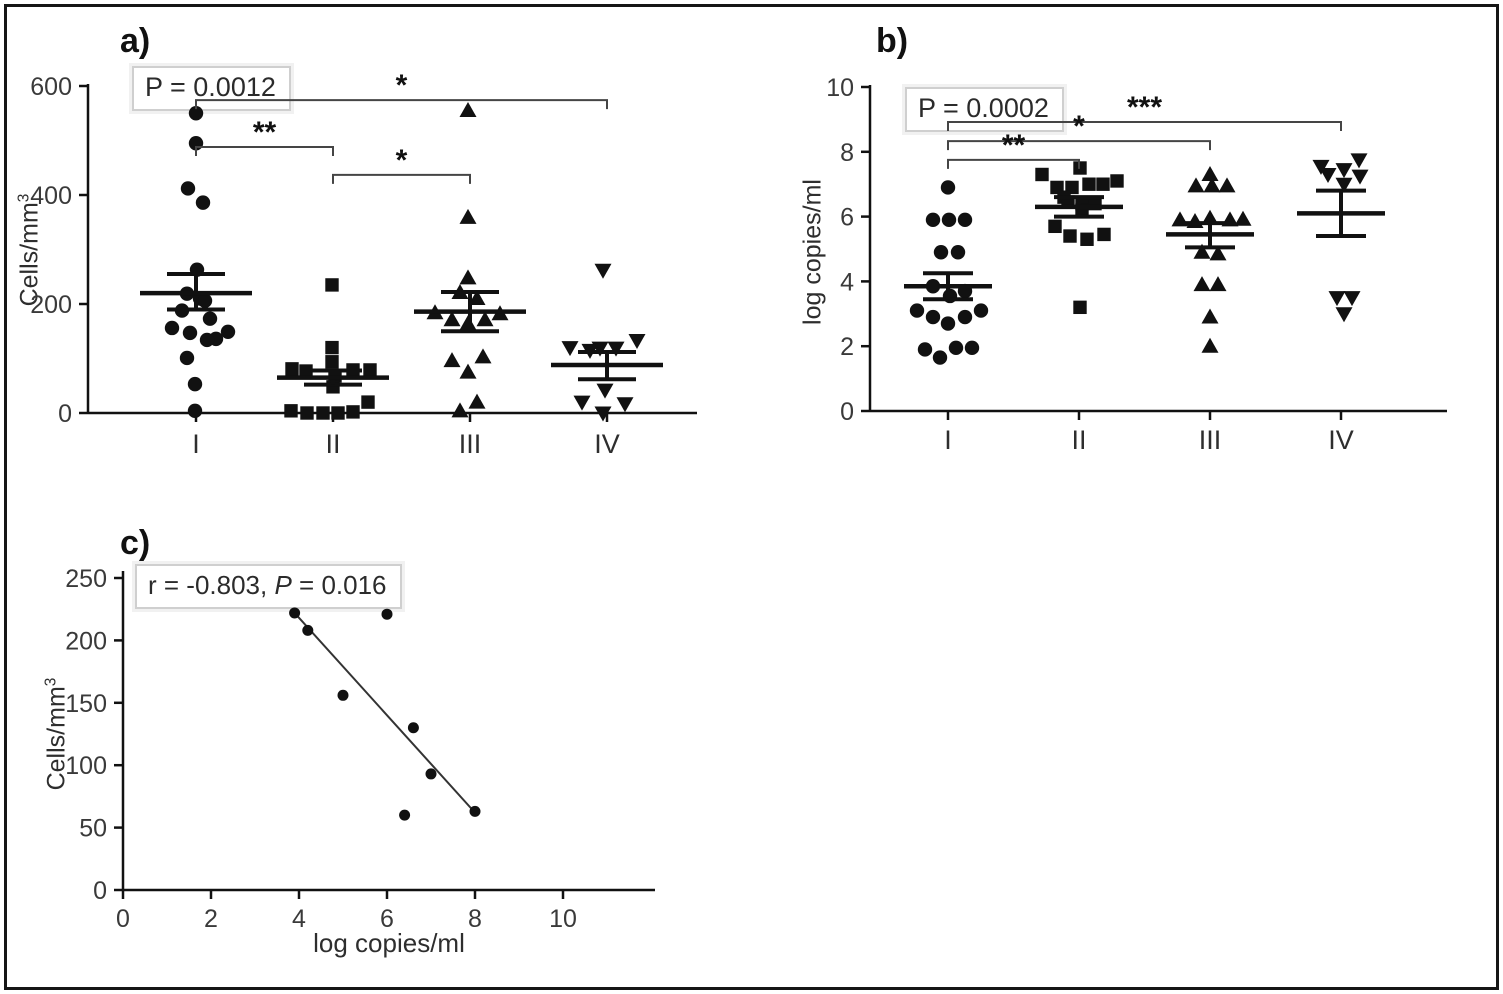 This screenshot has height=994, width=1503. Describe the element at coordinates (387, 919) in the screenshot. I see `x-tick-label: 6` at that location.